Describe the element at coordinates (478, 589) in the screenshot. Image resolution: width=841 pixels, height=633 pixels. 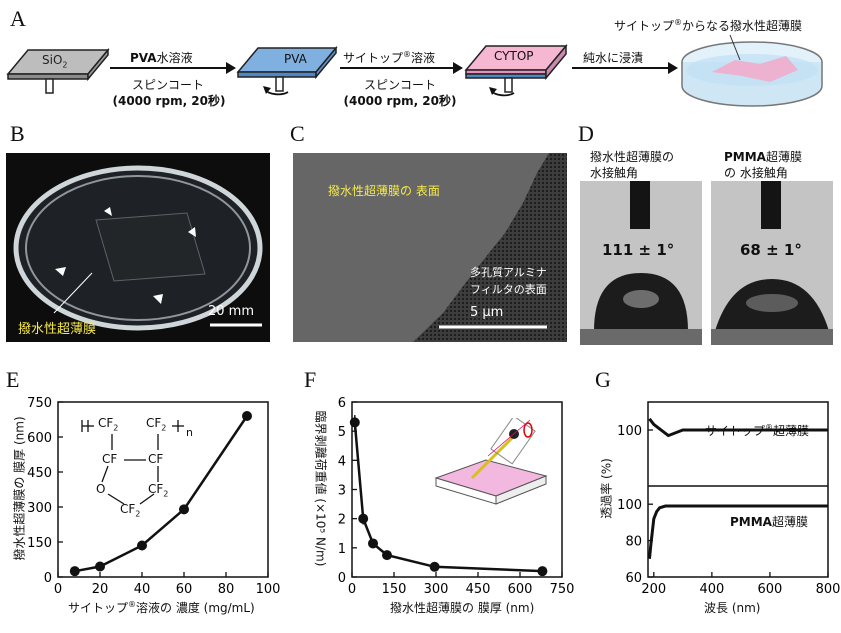
I see `x-tick-label: 450` at that location.